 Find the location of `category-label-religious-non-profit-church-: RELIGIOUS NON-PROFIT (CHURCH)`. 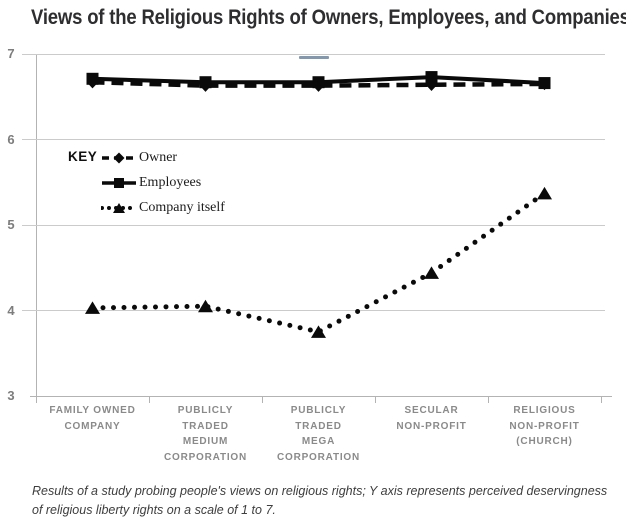

category-label-religious-non-profit-church-: RELIGIOUS NON-PROFIT (CHURCH) is located at coordinates (544, 426).